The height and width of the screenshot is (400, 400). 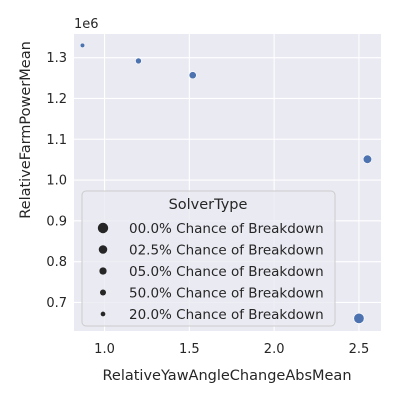 I want to click on x-tick-labels: 1.0 1.5 2.0 2.5, so click(x=231, y=349).